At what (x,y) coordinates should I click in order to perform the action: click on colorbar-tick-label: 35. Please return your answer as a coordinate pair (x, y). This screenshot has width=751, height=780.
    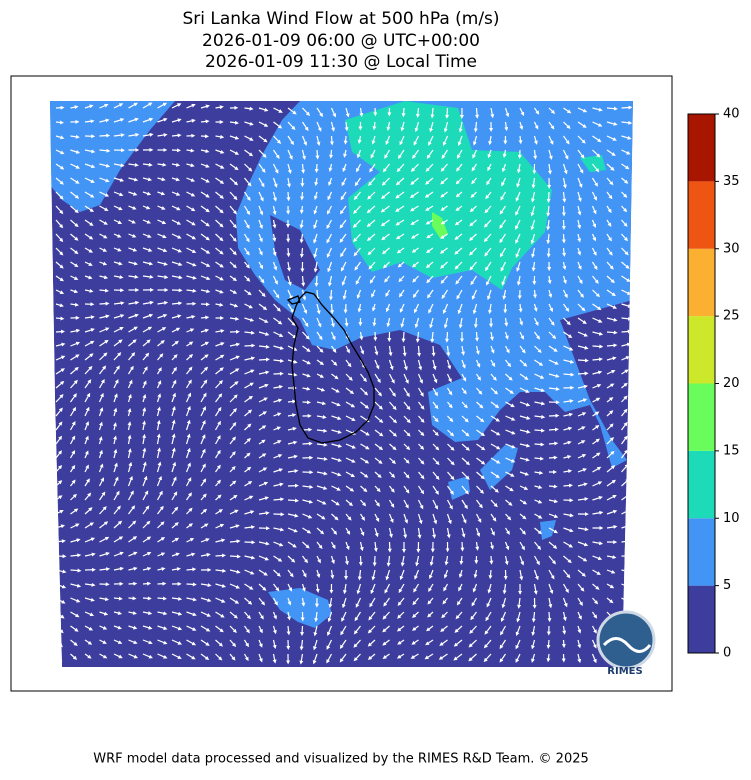
    Looking at the image, I should click on (731, 181).